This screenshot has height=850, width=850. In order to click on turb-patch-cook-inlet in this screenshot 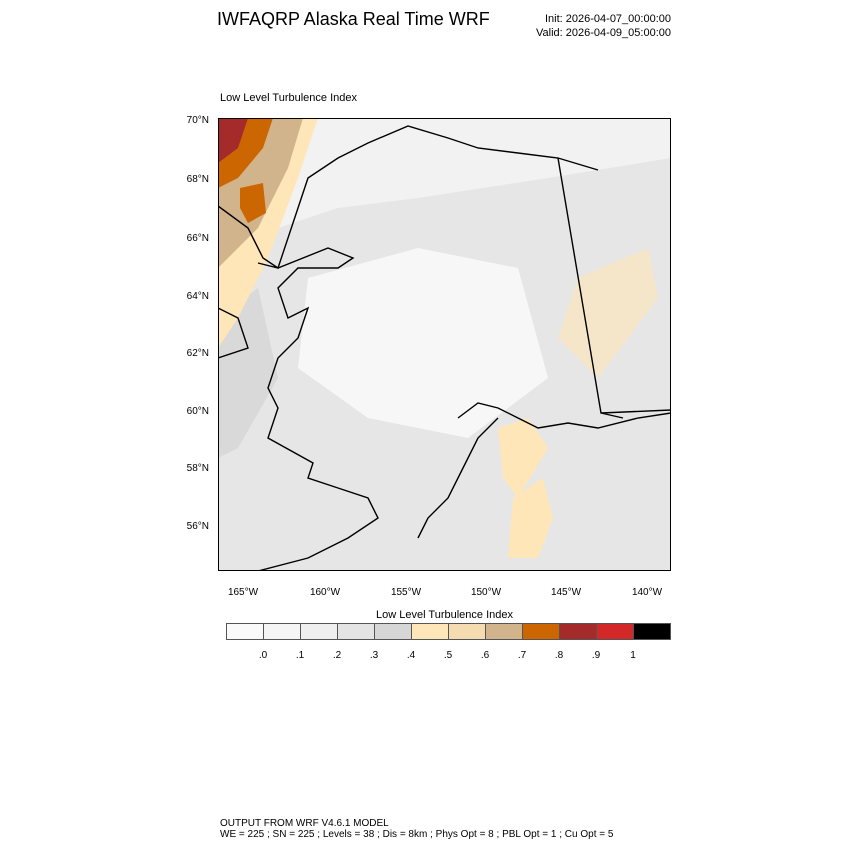, I will do `click(523, 458)`.